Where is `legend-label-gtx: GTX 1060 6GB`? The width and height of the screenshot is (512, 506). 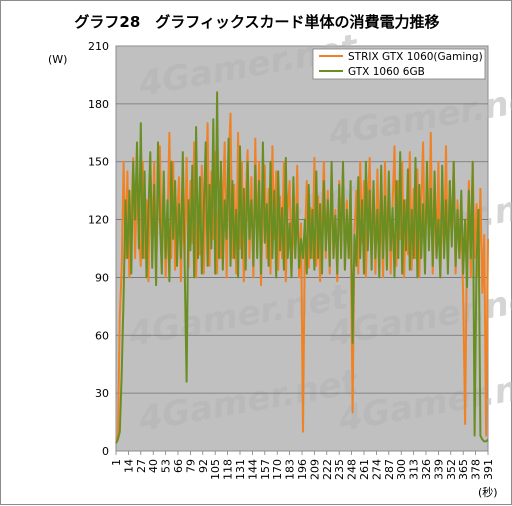
legend-label-gtx: GTX 1060 6GB is located at coordinates (386, 72).